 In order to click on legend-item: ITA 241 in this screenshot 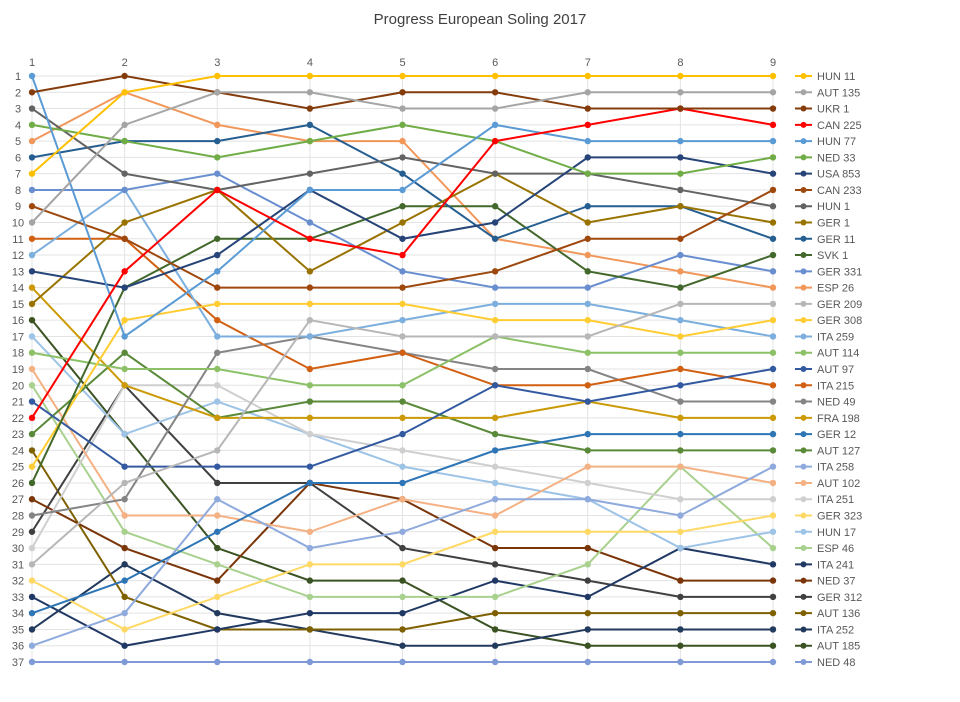, I will do `click(824, 565)`.